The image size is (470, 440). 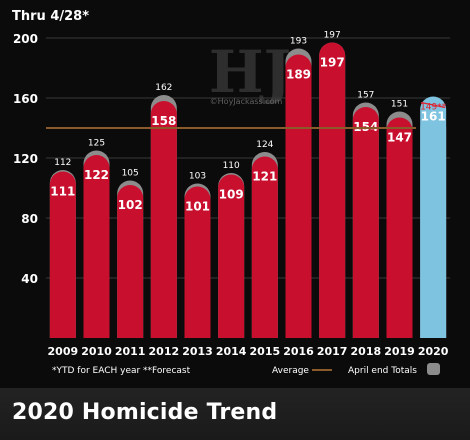 I want to click on total-label: 157, so click(x=365, y=96).